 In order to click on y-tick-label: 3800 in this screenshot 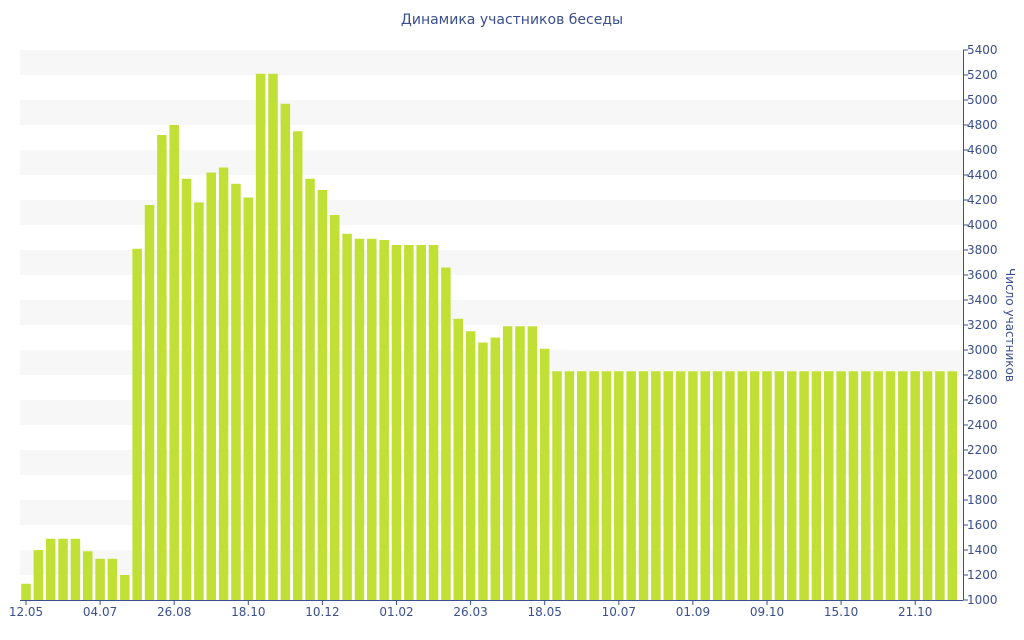, I will do `click(982, 250)`.